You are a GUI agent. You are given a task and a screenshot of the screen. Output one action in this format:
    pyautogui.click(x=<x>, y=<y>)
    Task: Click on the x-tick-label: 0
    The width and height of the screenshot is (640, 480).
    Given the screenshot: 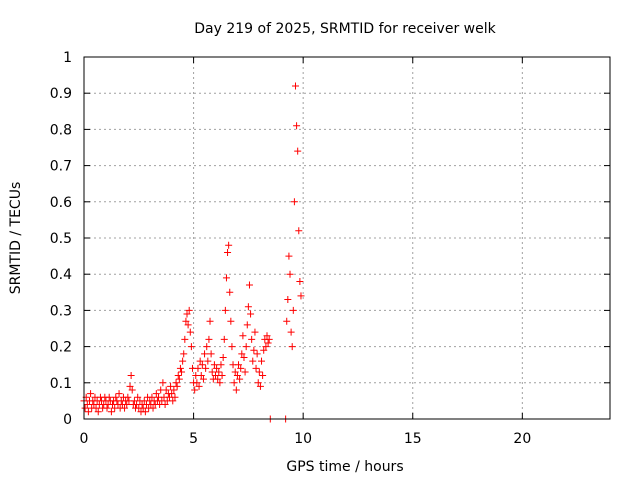 What is the action you would take?
    pyautogui.click(x=84, y=439)
    